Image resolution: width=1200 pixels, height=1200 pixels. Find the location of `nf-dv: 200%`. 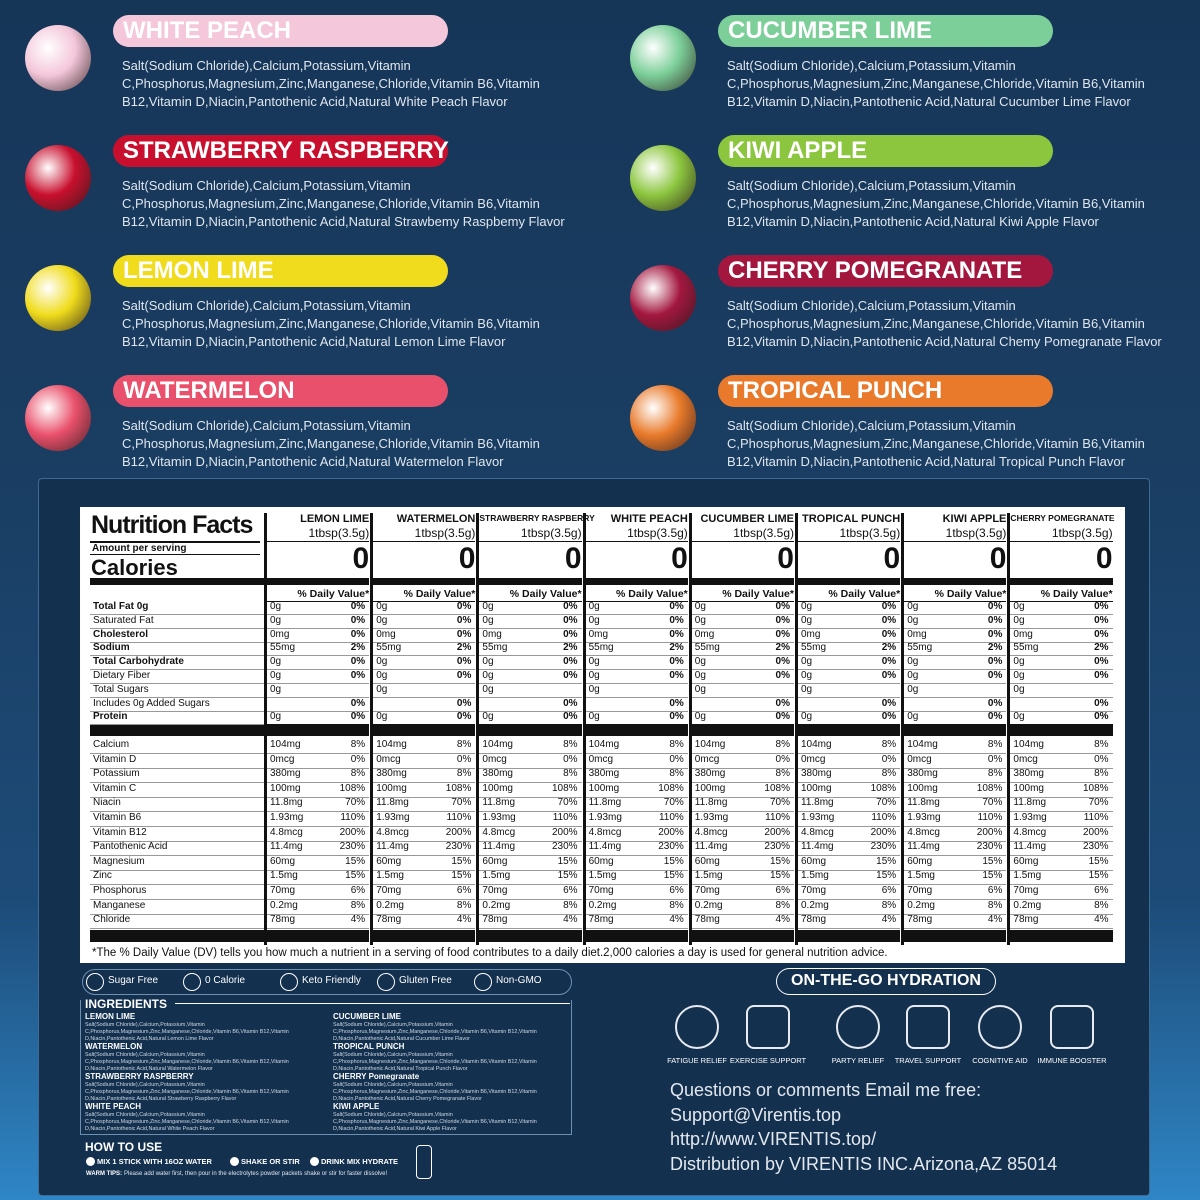

nf-dv: 200% is located at coordinates (671, 832).